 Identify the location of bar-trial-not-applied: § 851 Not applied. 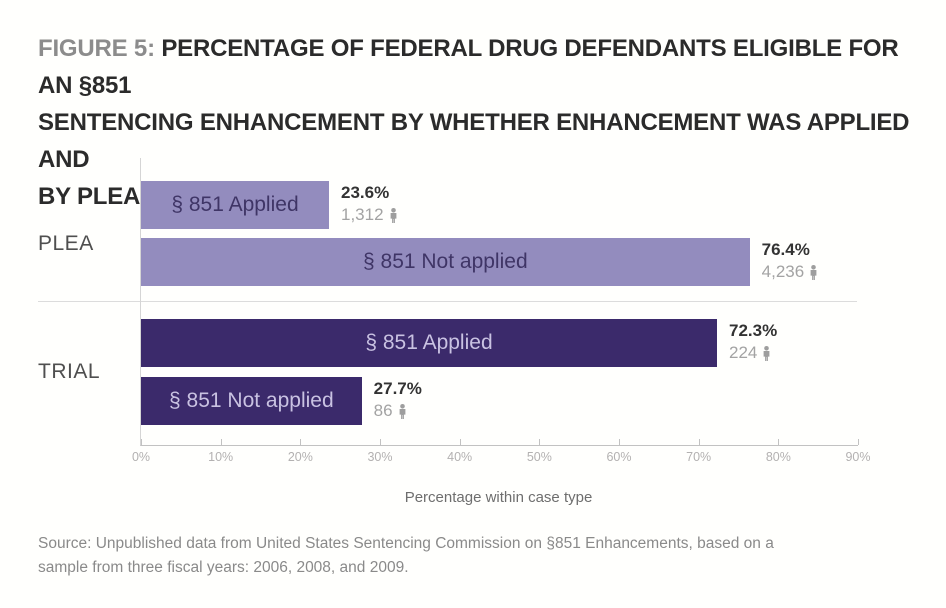
(251, 401).